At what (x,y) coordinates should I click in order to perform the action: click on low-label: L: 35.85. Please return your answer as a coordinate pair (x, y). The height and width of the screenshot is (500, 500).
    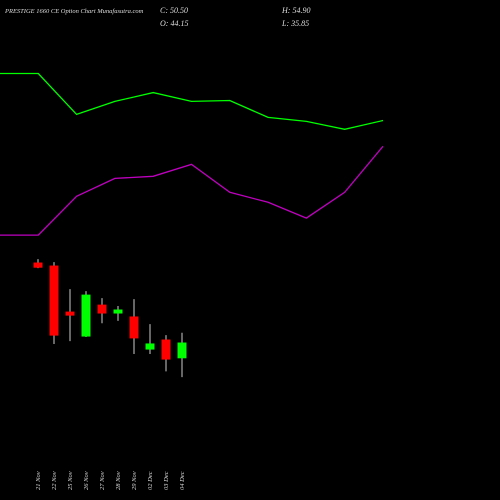
    Looking at the image, I should click on (295, 23).